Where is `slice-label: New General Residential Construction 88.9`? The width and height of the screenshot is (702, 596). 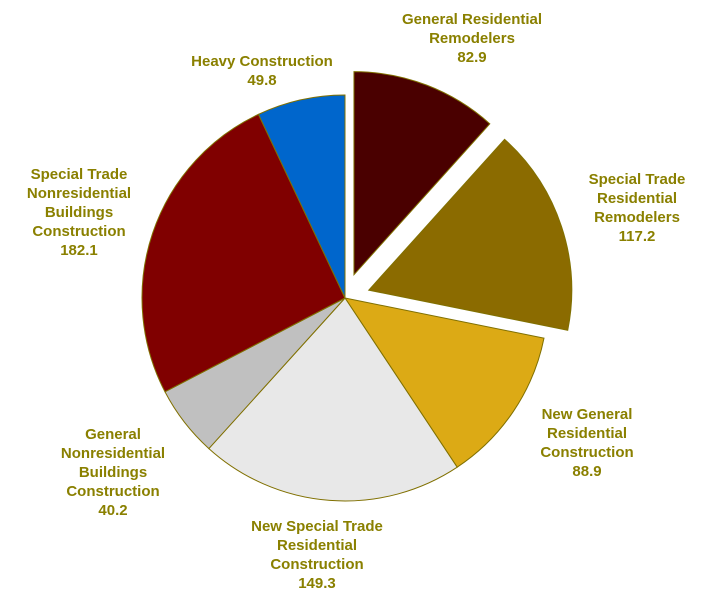 slice-label: New General Residential Construction 88.9 is located at coordinates (587, 443).